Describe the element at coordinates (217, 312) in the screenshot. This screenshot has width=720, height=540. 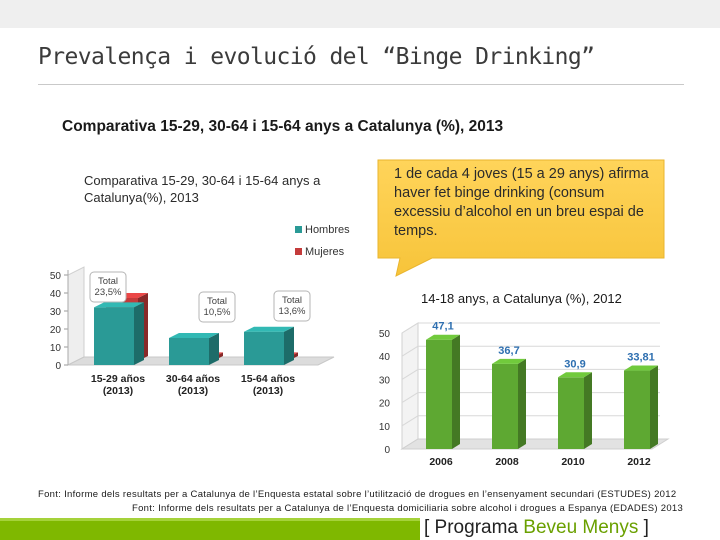
I see `left-chart-total-label: 10,5%` at that location.